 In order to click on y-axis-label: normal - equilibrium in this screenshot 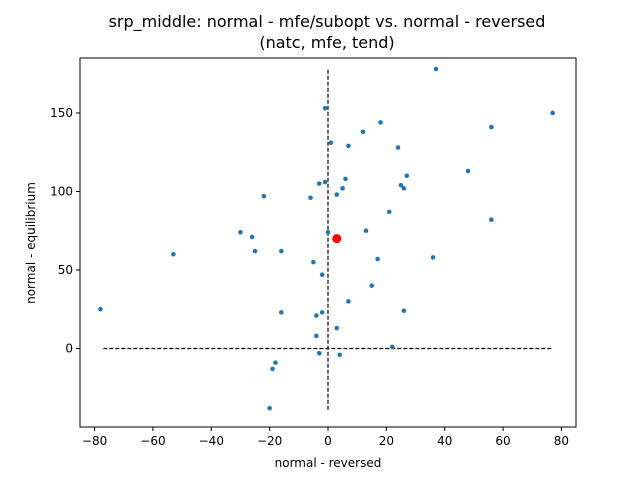, I will do `click(31, 243)`.